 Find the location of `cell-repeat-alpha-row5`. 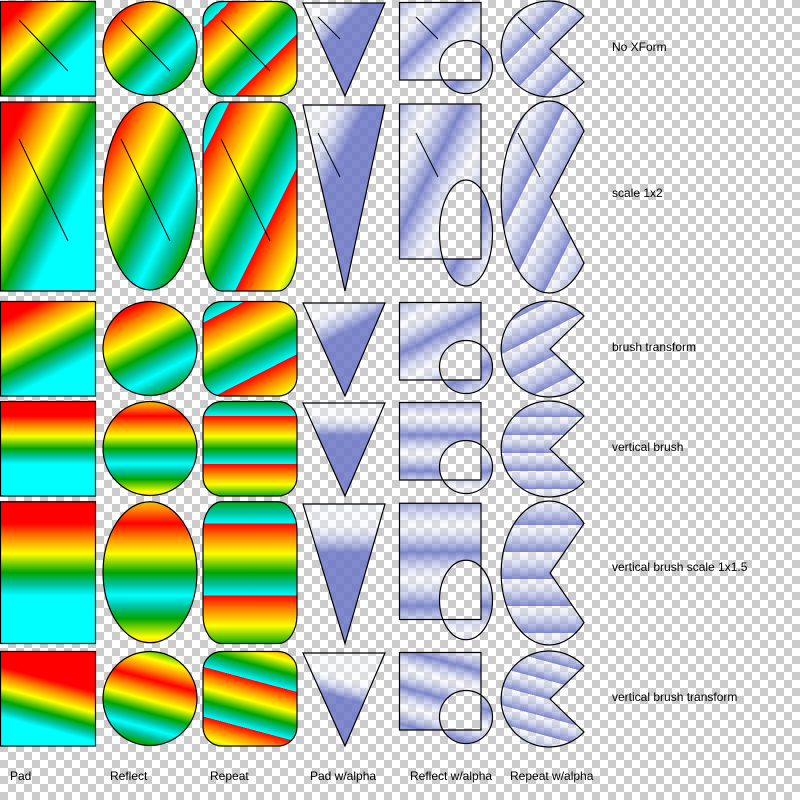

cell-repeat-alpha-row5 is located at coordinates (542, 699).